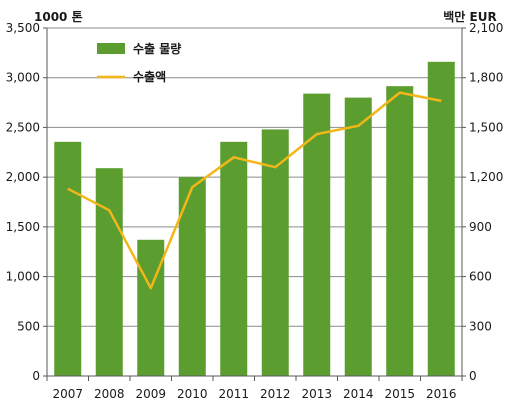 The height and width of the screenshot is (406, 518). I want to click on bar-2016, so click(441, 218).